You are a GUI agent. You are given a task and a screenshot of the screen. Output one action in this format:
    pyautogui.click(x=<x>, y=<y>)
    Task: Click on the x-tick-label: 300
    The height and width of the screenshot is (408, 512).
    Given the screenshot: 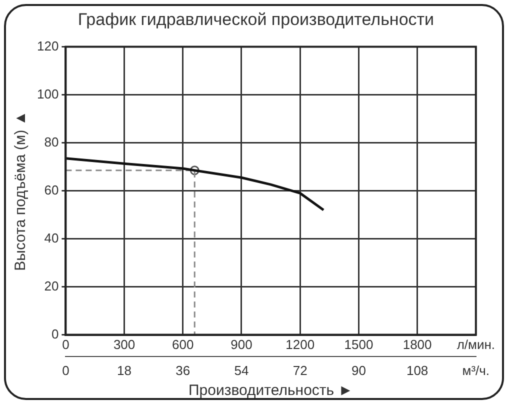 What is the action you would take?
    pyautogui.click(x=124, y=344)
    